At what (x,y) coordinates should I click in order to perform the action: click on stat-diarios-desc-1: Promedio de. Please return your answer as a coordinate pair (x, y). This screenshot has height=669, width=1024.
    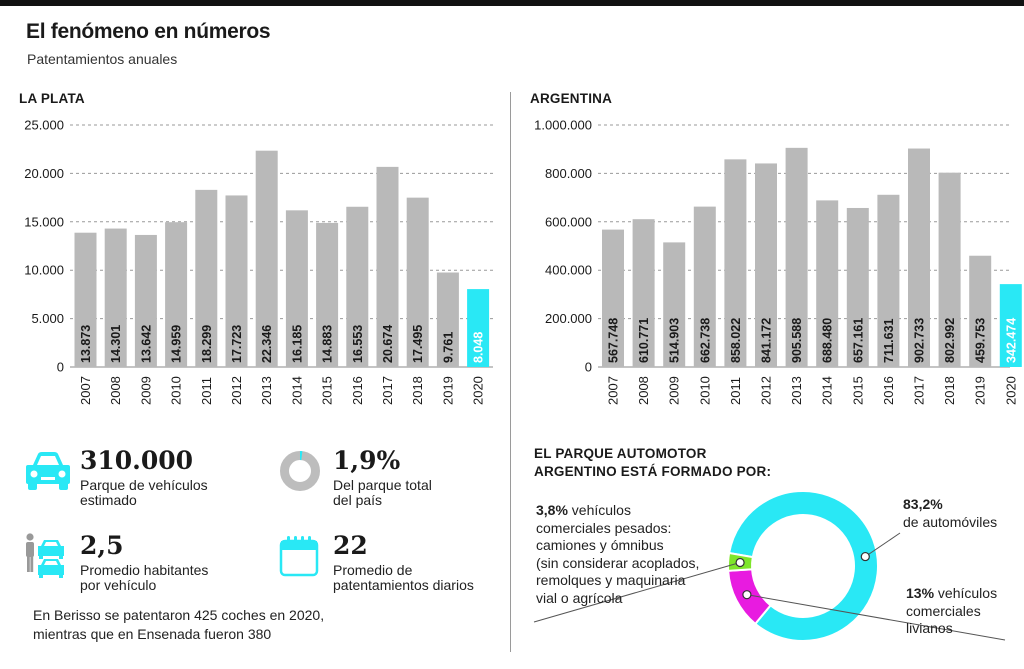
    Looking at the image, I should click on (373, 570).